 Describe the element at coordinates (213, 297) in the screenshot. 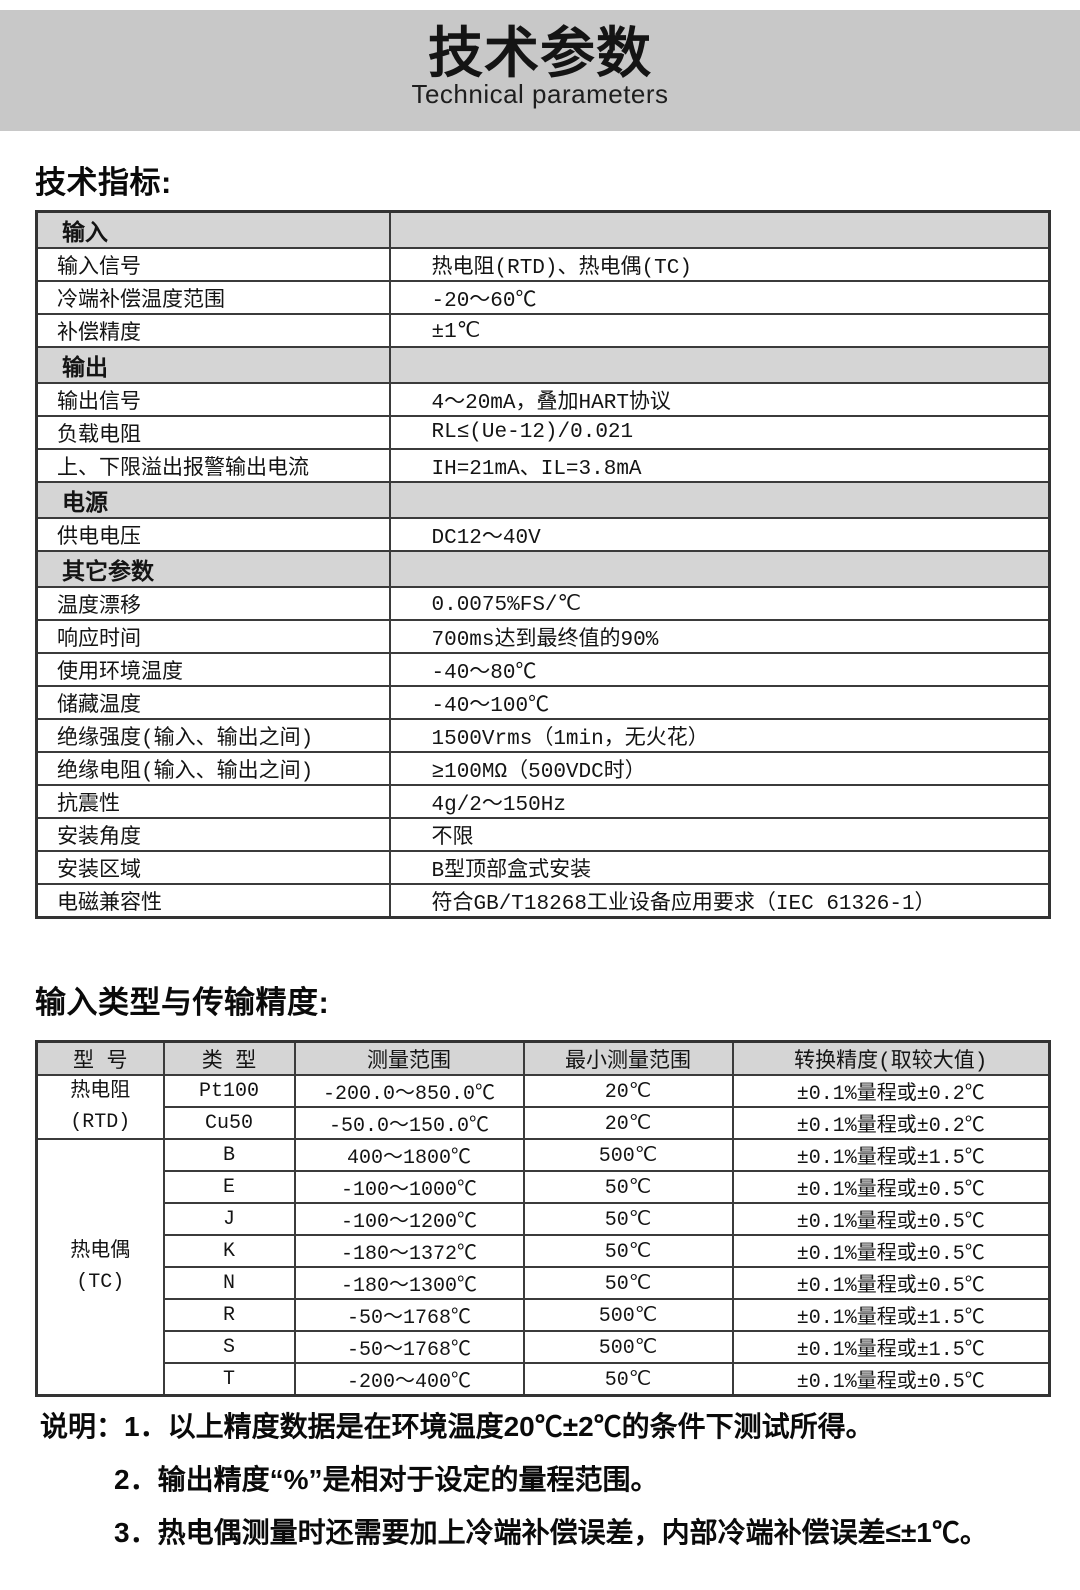

I see `spec-label: 冷端补偿温度范围` at that location.